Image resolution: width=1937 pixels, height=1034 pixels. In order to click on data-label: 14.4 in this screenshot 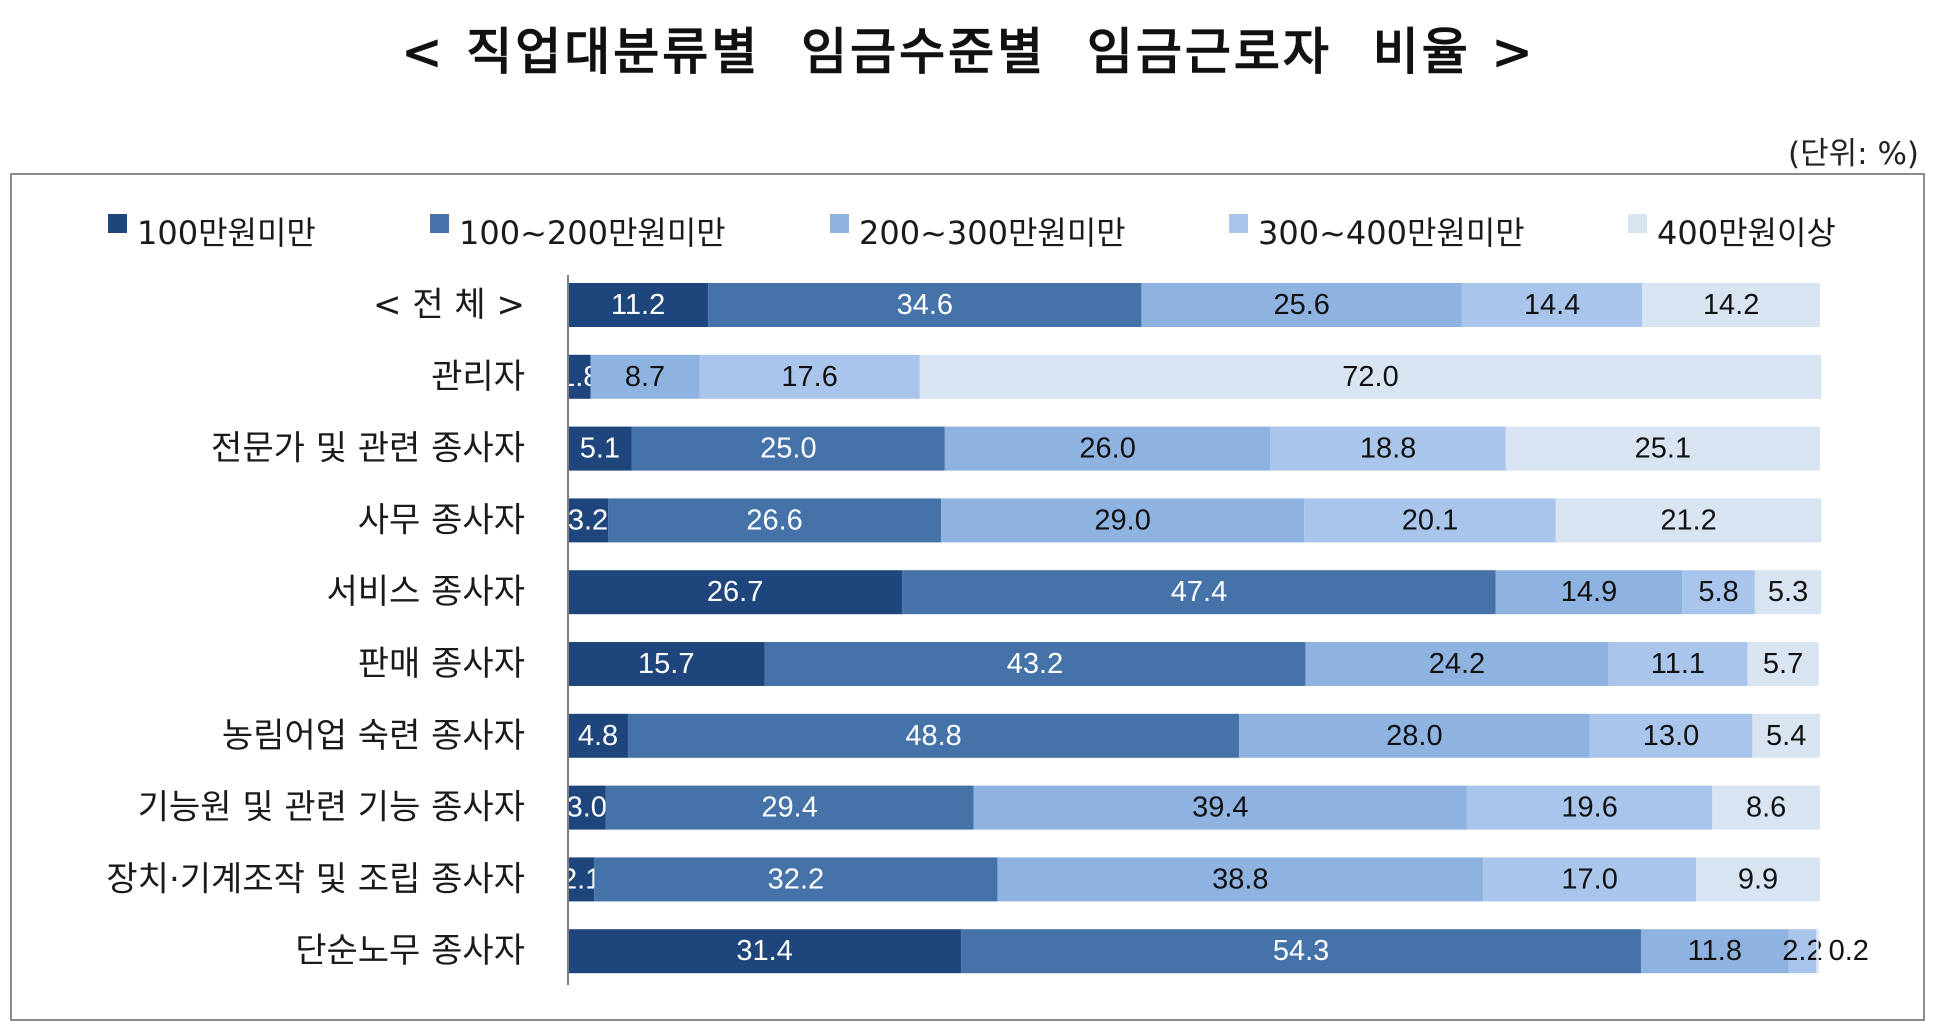, I will do `click(1552, 305)`.